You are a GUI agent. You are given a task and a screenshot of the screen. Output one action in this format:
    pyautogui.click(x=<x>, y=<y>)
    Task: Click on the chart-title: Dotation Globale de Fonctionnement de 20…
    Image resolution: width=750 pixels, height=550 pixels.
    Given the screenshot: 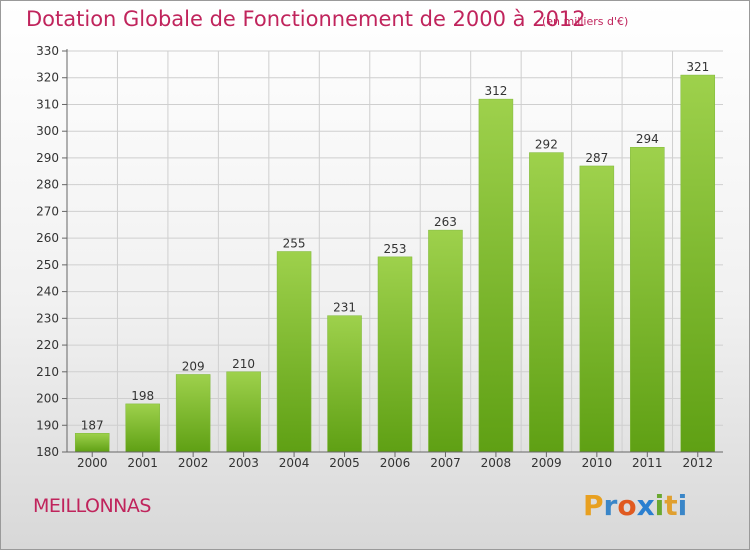 What is the action you would take?
    pyautogui.click(x=306, y=19)
    